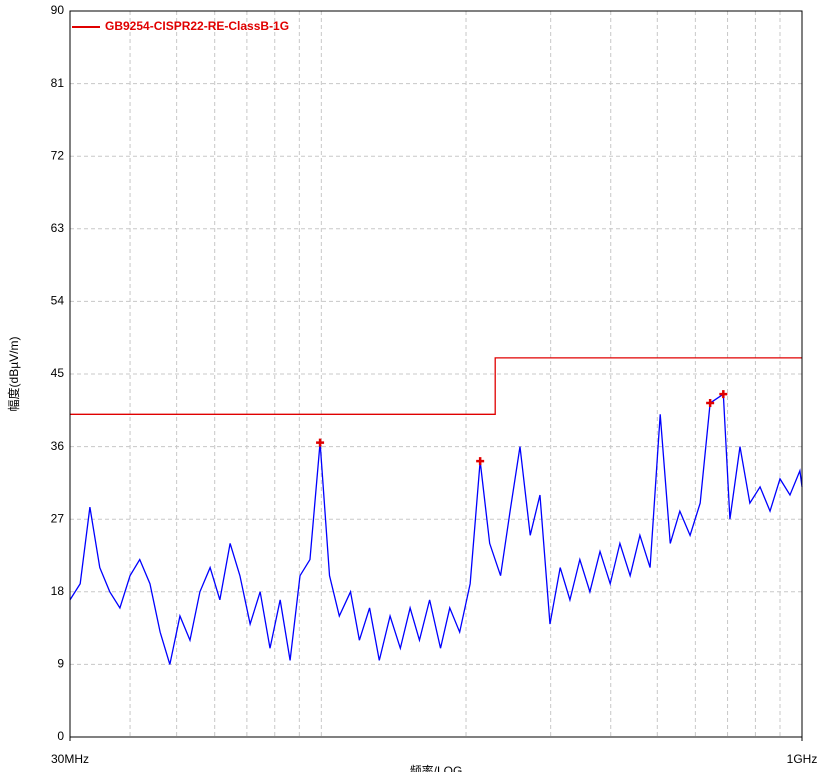 This screenshot has height=772, width=829. Describe the element at coordinates (58, 591) in the screenshot. I see `y-tick-label: 18` at that location.